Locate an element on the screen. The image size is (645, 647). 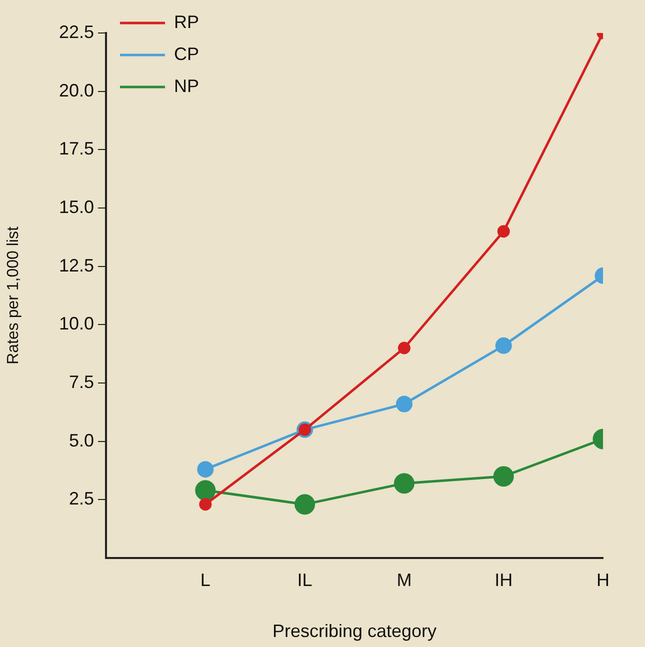
legend-label: NP is located at coordinates (187, 86).